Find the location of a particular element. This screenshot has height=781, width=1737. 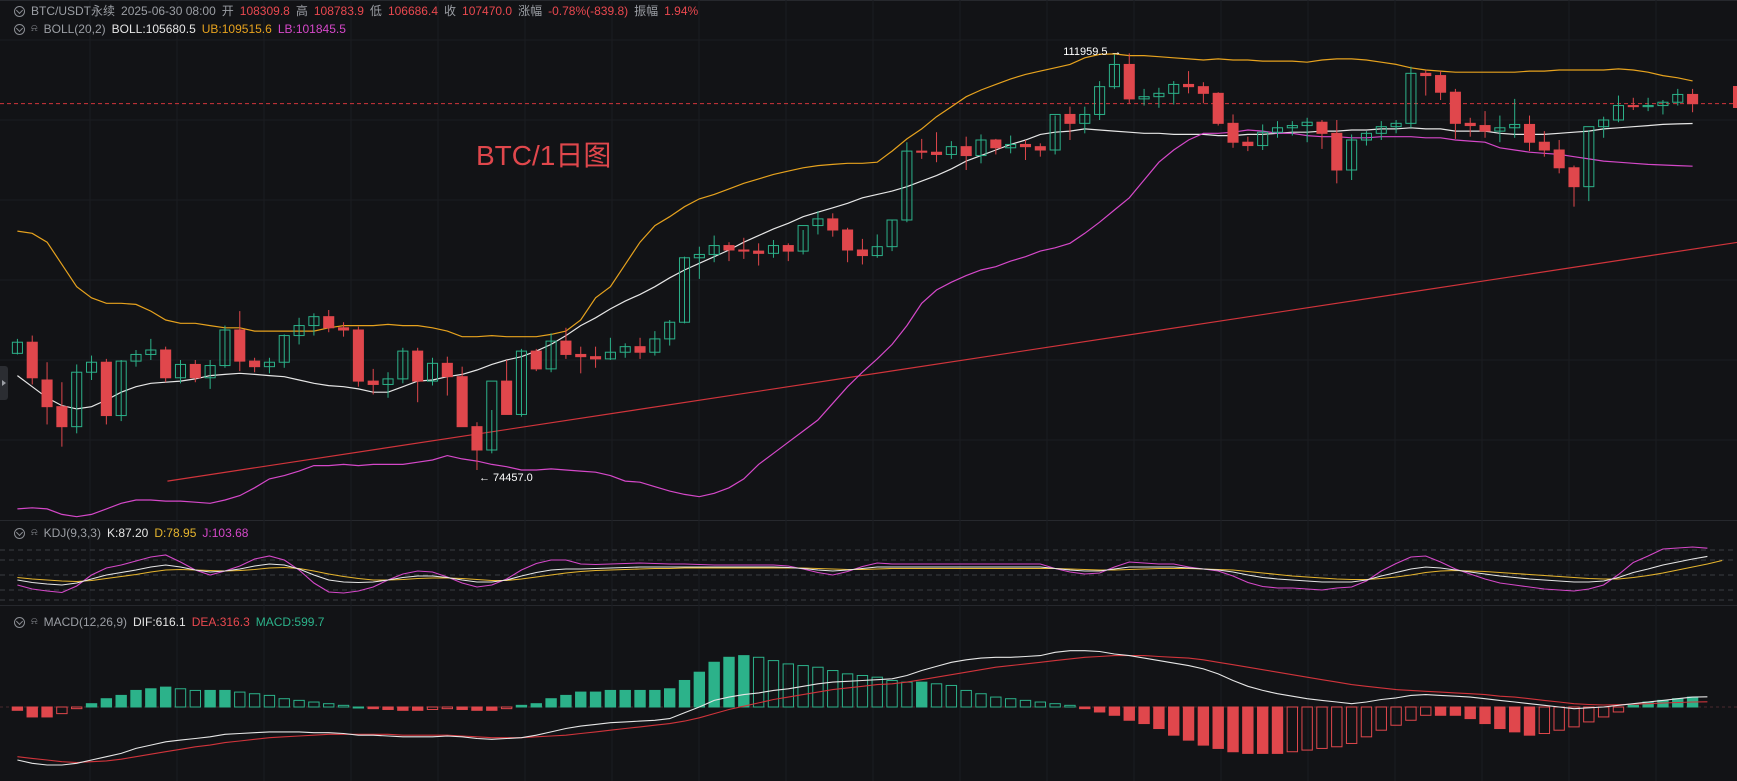

symbol-name: BTC/USDT永续 is located at coordinates (73, 11).